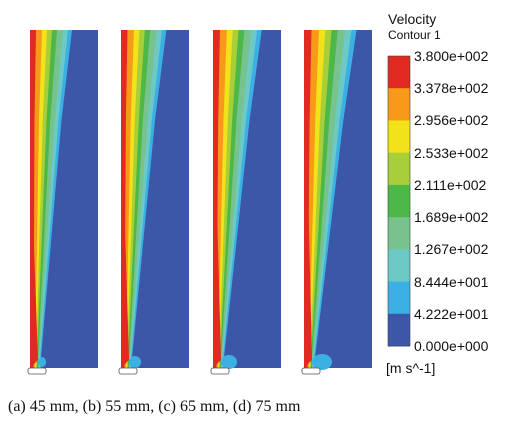 This screenshot has height=424, width=530. What do you see at coordinates (451, 217) in the screenshot?
I see `colorbar-tick-label: 1.689e+002` at bounding box center [451, 217].